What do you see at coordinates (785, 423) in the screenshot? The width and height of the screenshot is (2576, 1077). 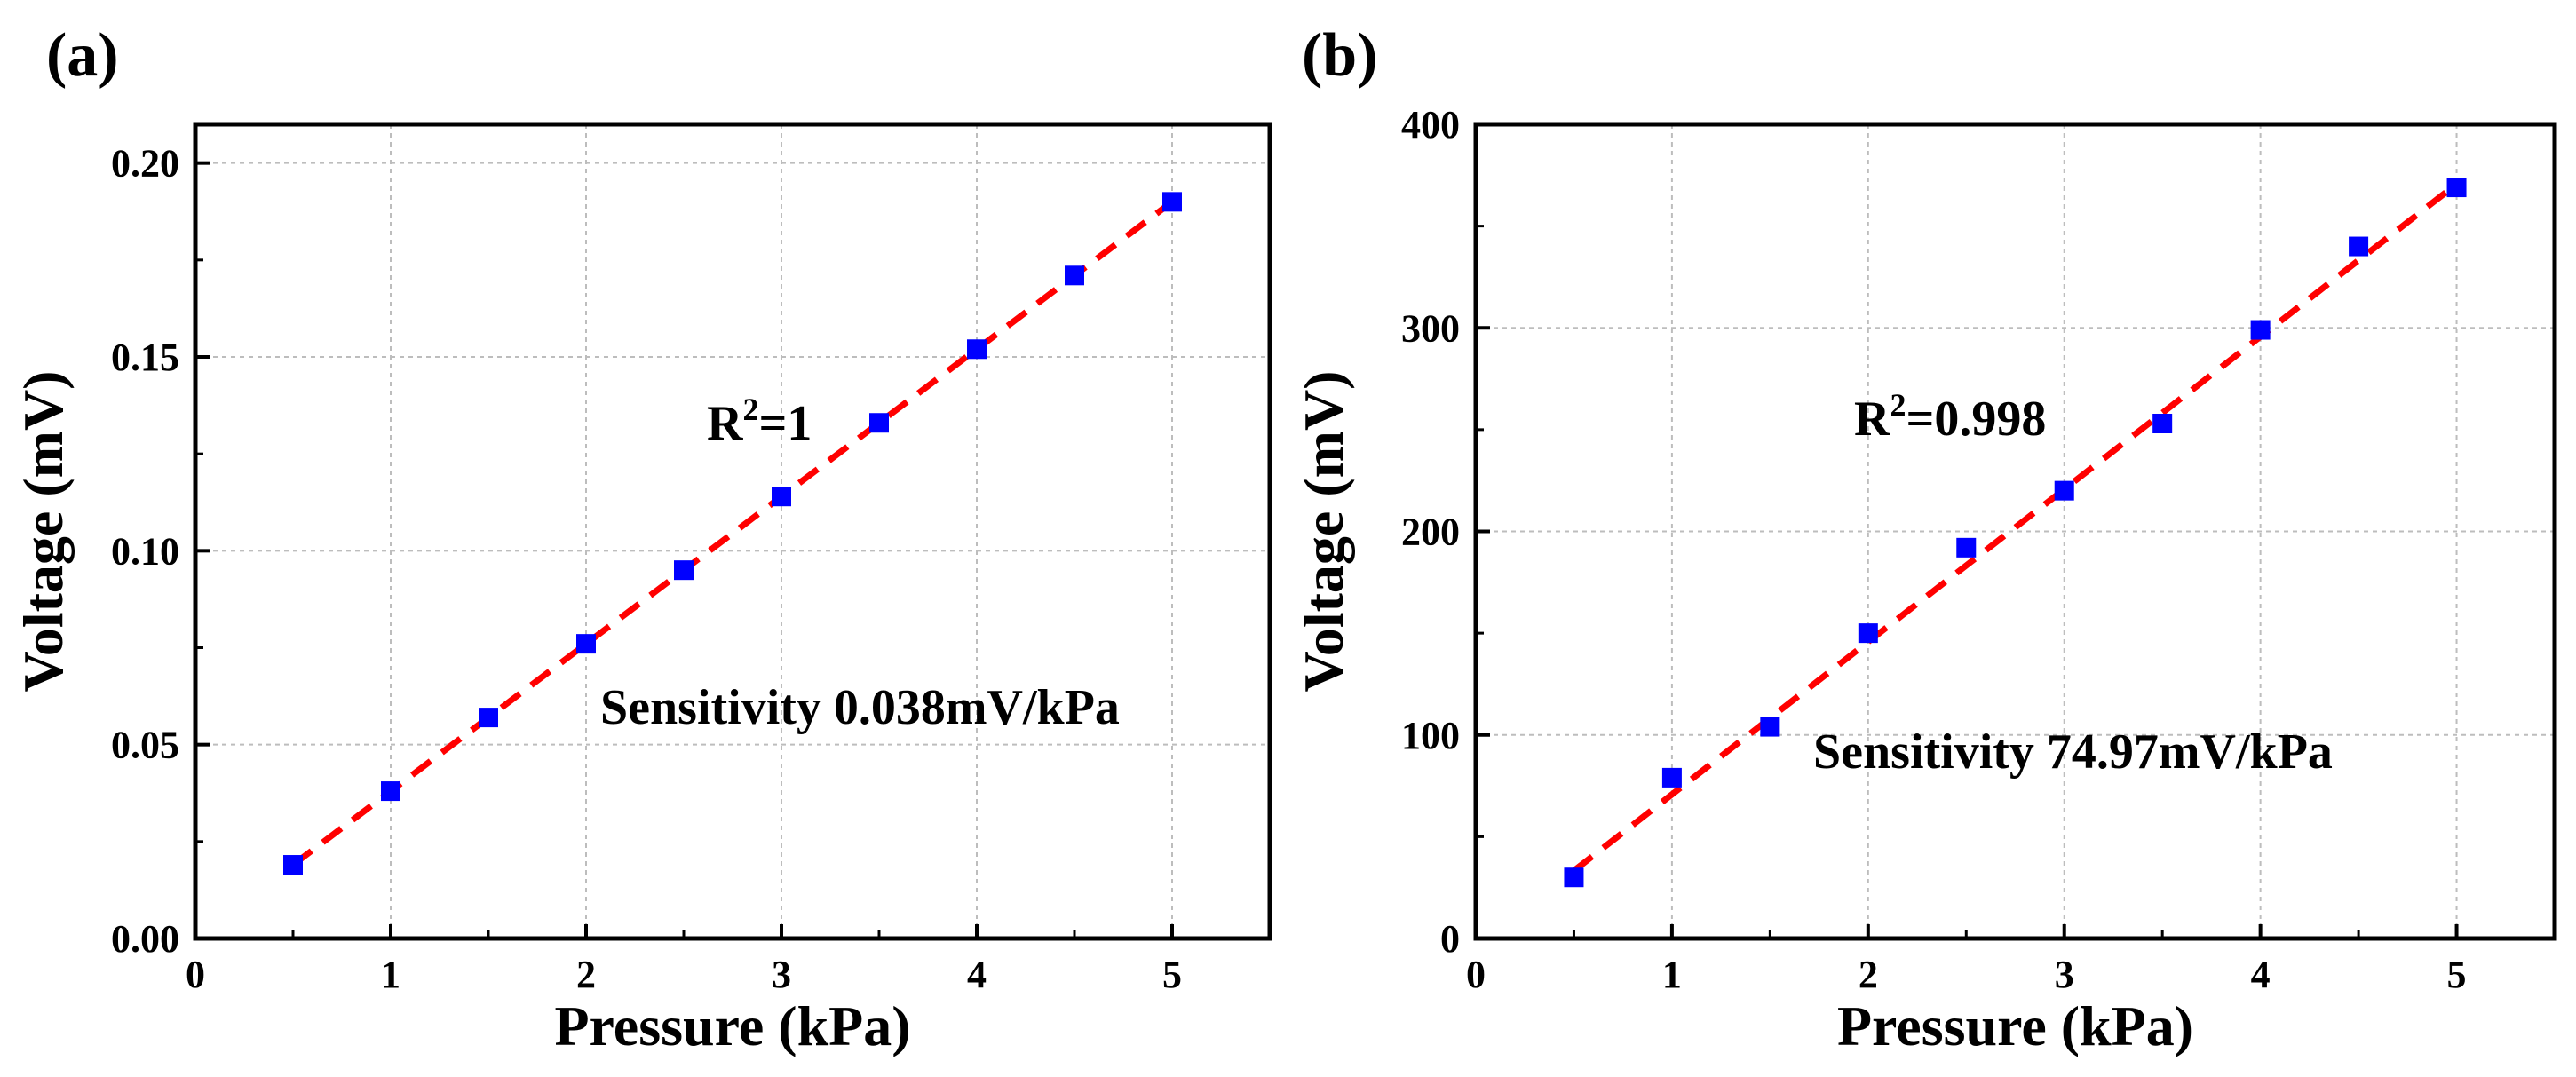 I see `r-squared-value: =1` at bounding box center [785, 423].